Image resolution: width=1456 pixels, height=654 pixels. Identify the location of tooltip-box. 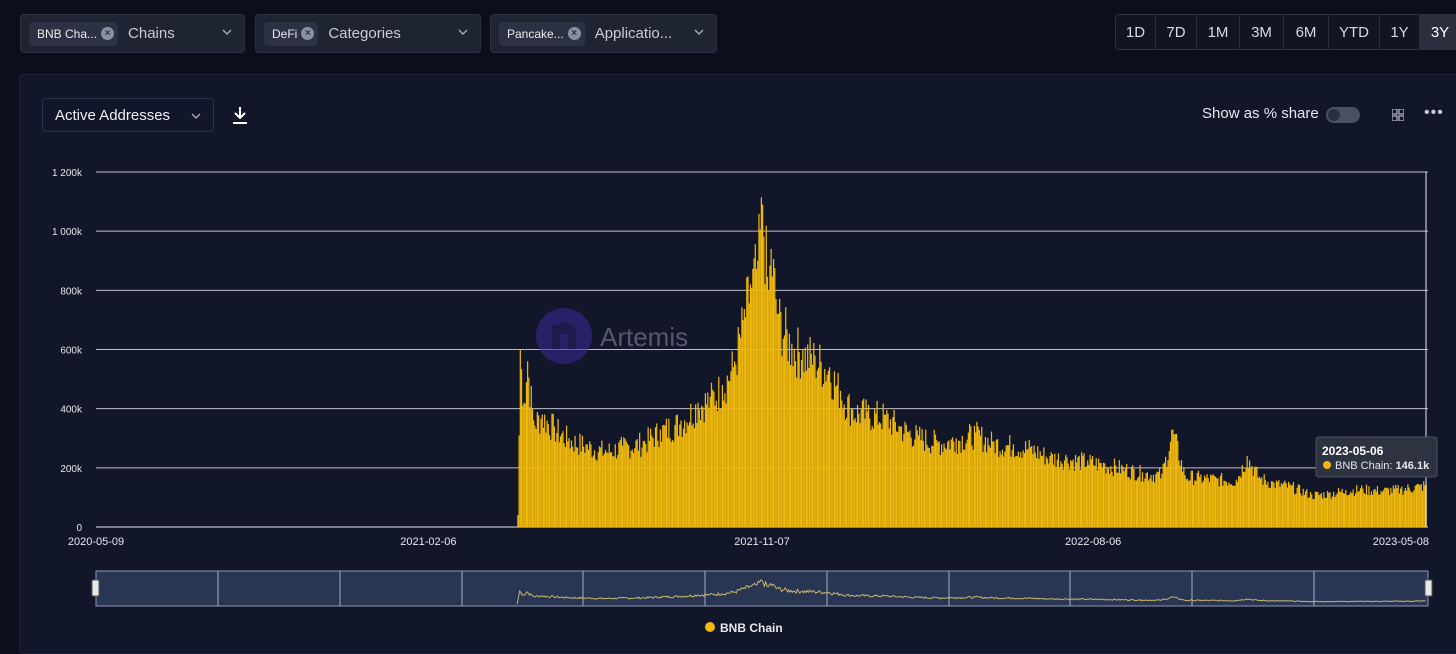
(1376, 457).